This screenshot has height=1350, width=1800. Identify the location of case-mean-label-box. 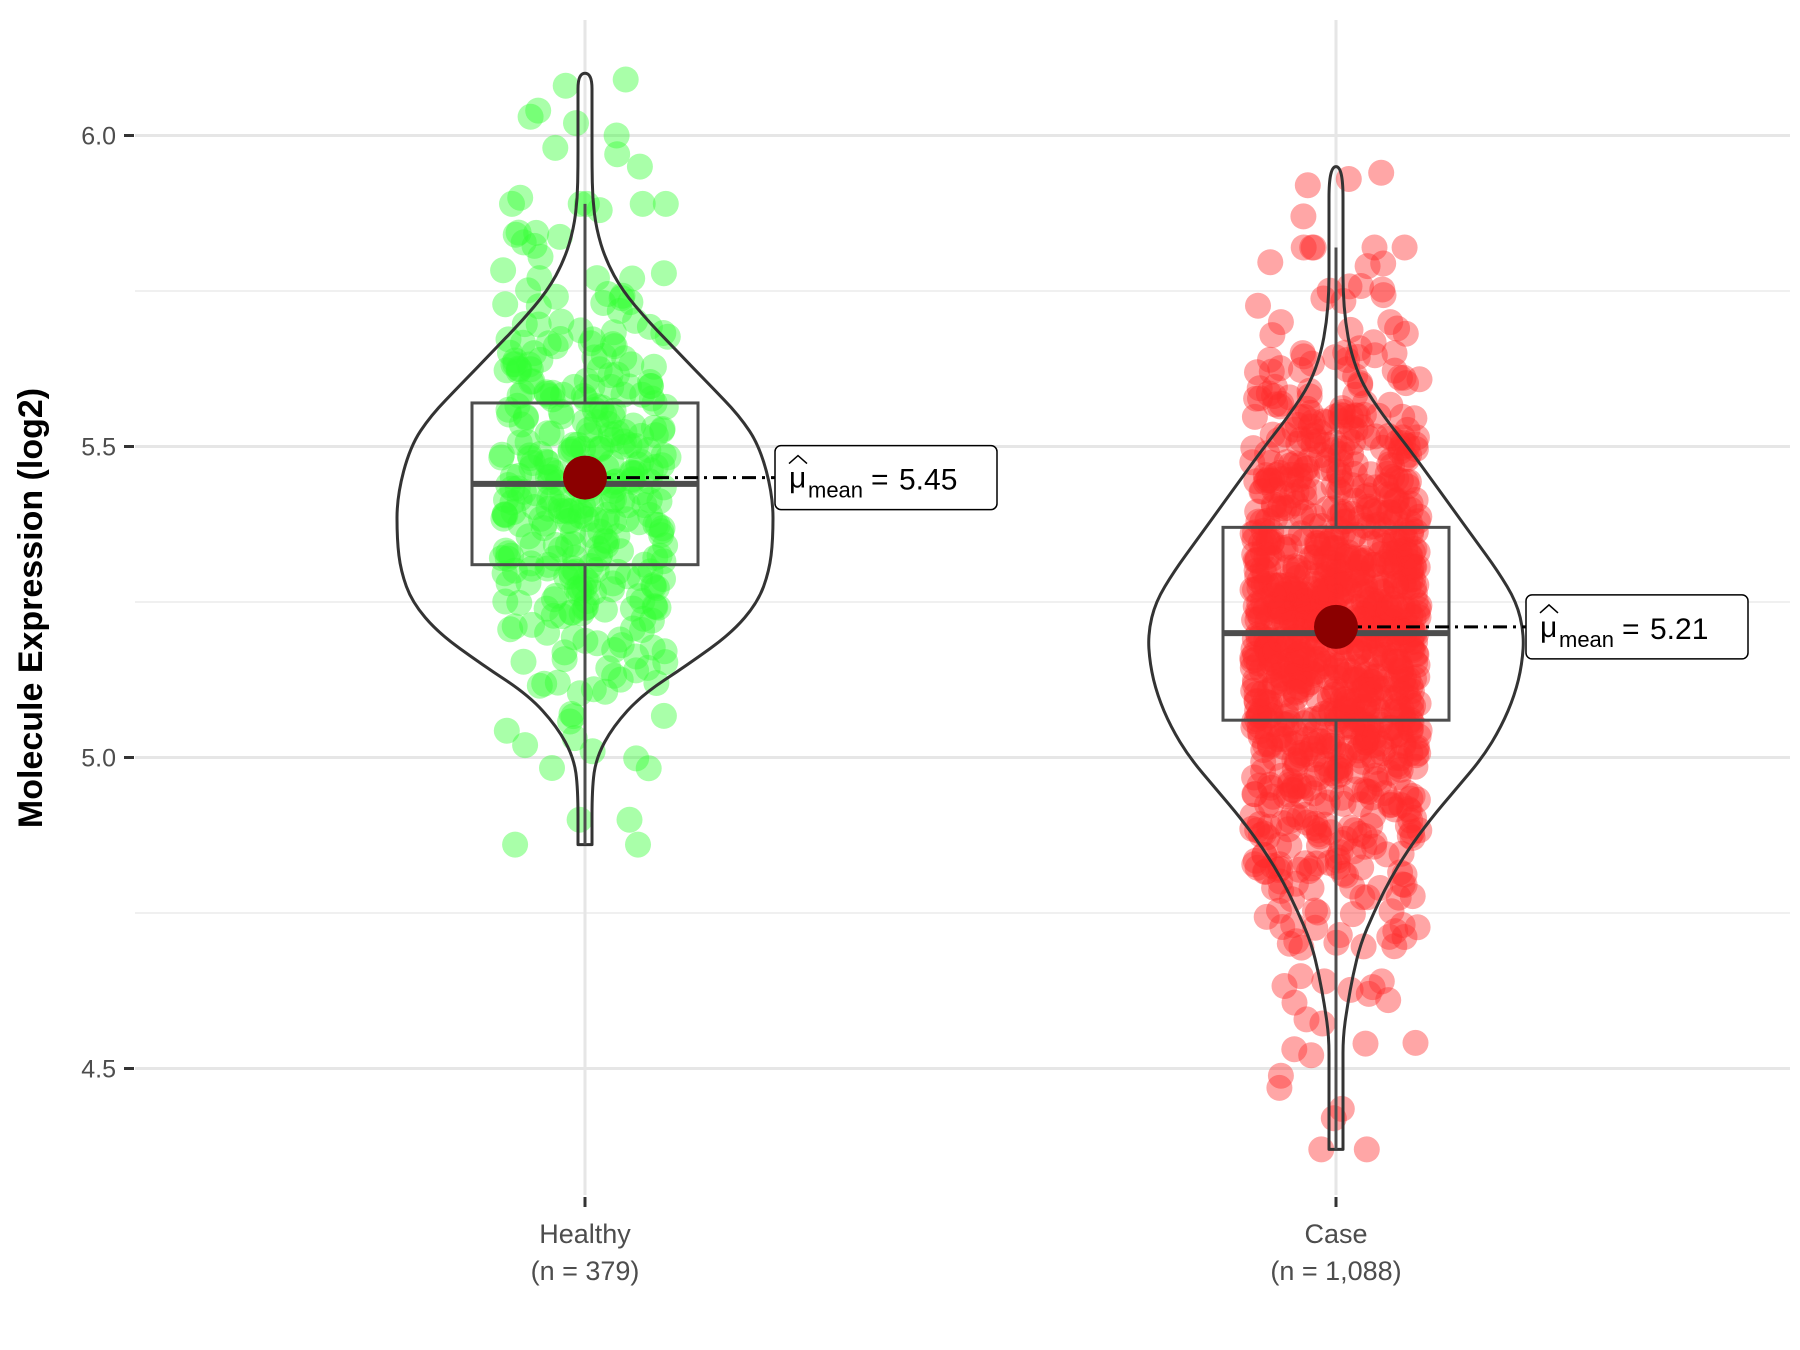
(1637, 627).